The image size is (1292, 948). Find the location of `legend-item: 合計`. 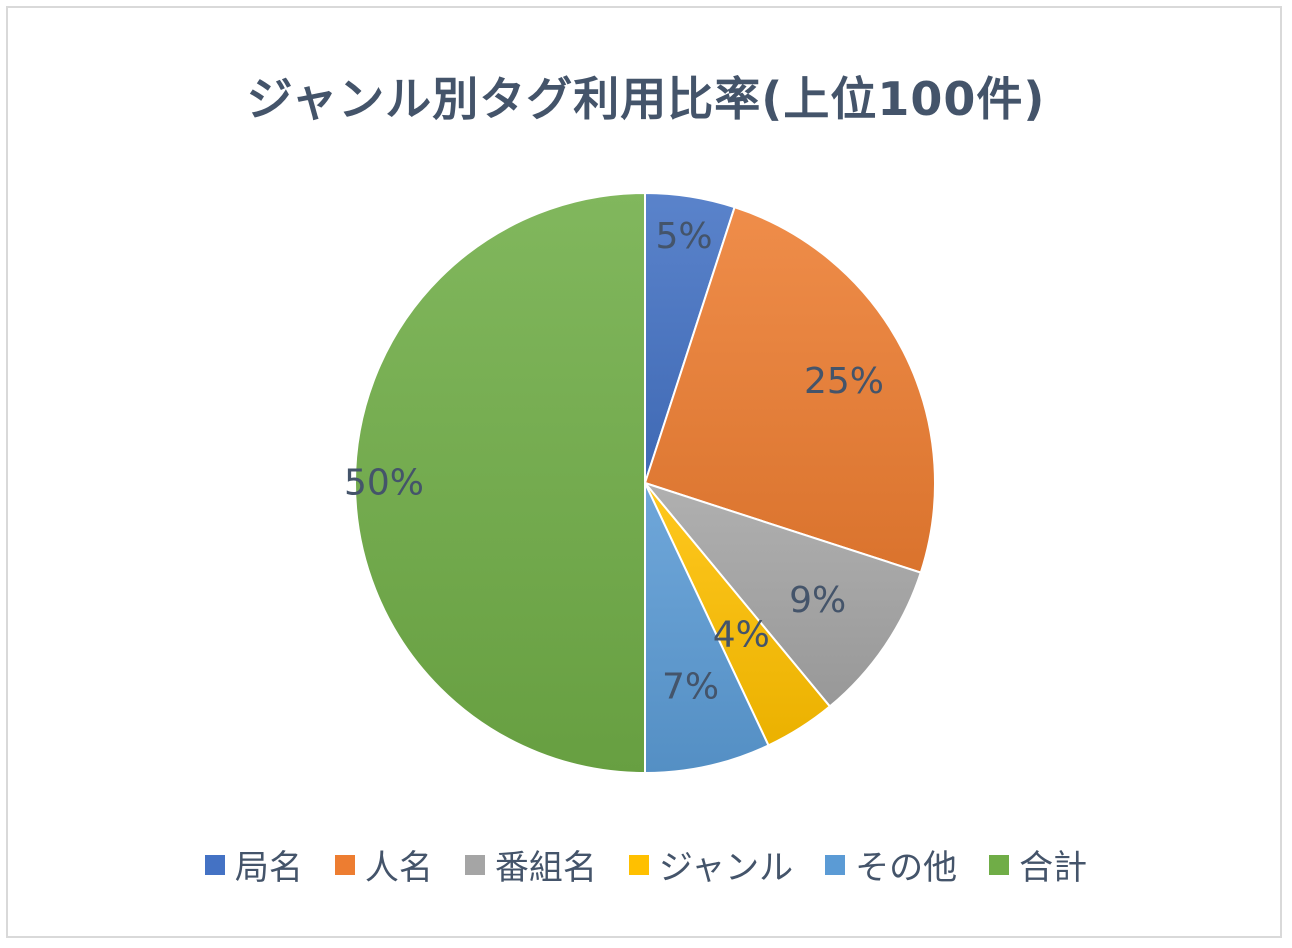

legend-item: 合計 is located at coordinates (1038, 864).